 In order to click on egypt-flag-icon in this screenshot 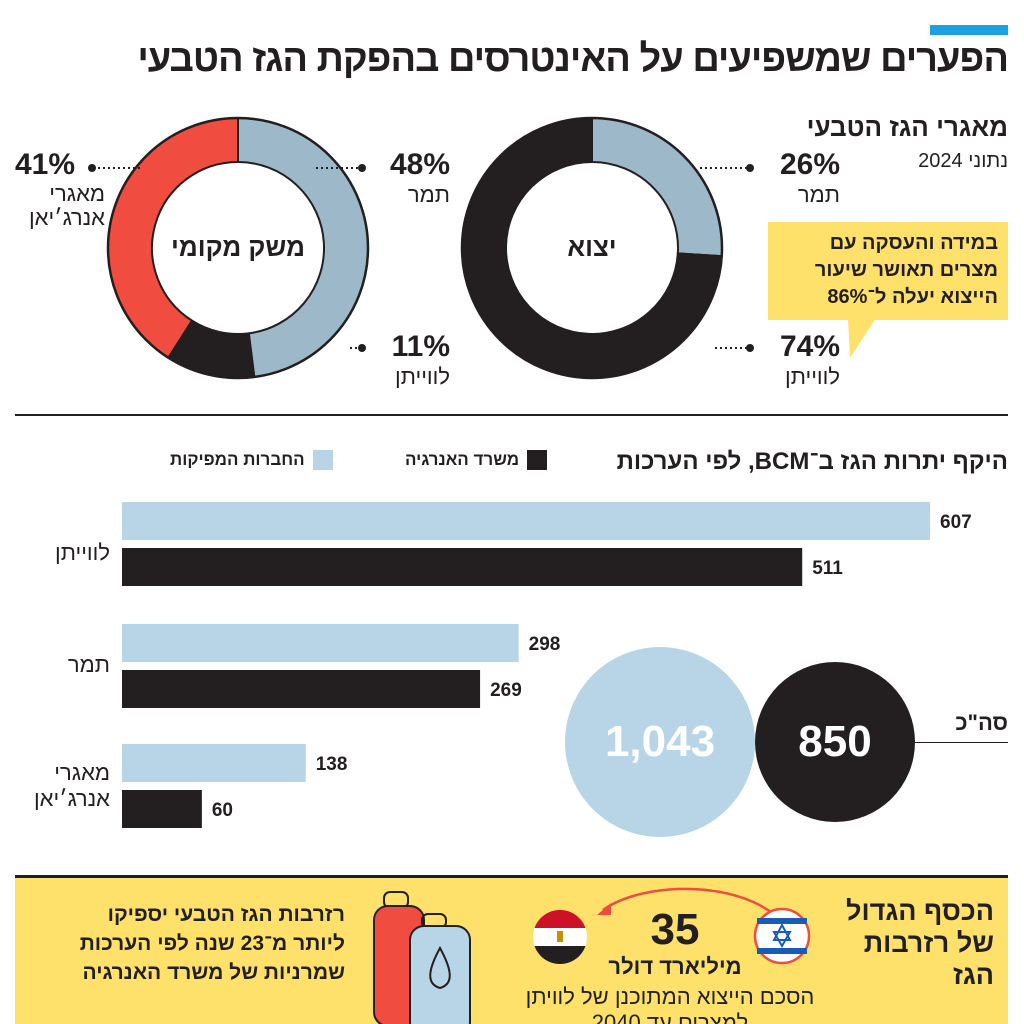, I will do `click(560, 937)`.